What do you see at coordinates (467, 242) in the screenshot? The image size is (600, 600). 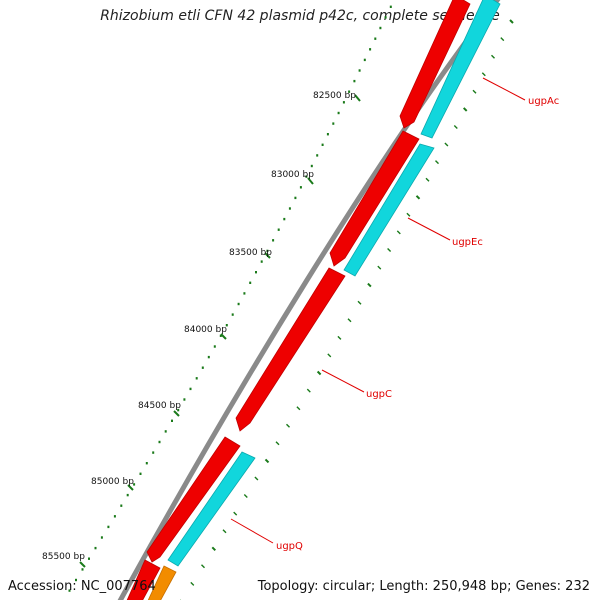 I see `gene-label-ugpEc: ugpEc` at bounding box center [467, 242].